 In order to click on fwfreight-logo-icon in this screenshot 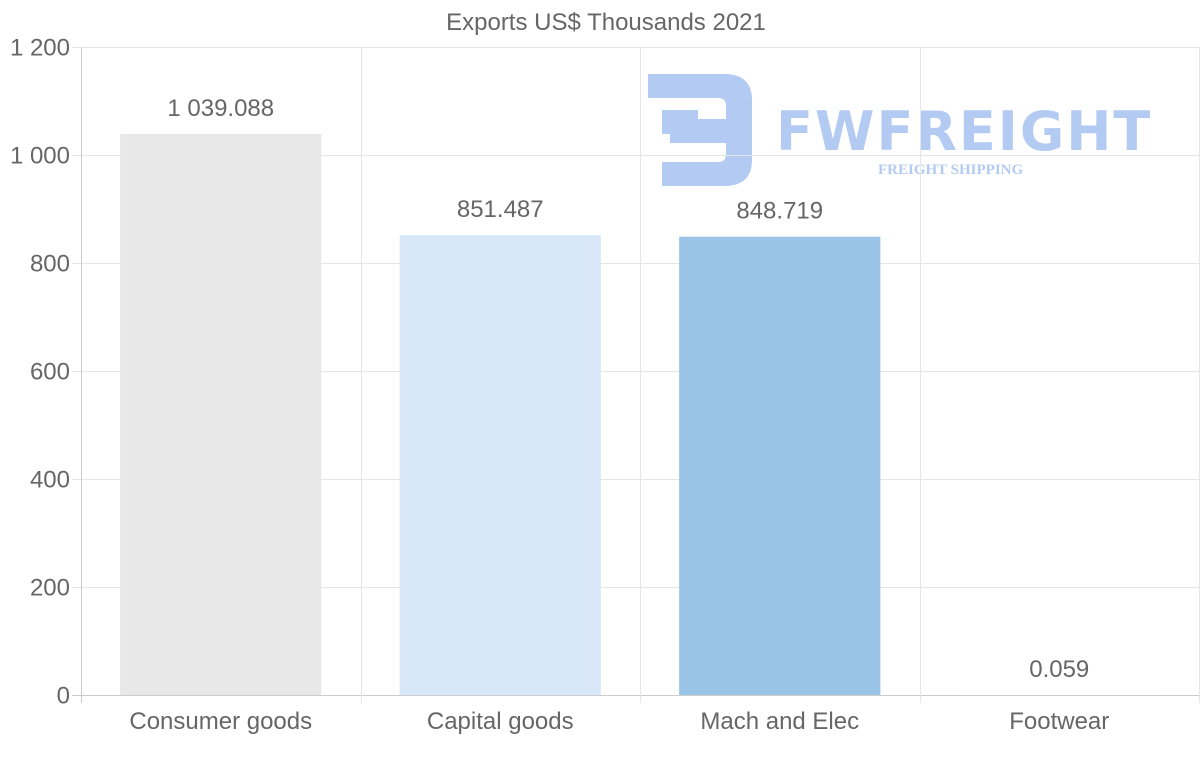, I will do `click(700, 130)`.